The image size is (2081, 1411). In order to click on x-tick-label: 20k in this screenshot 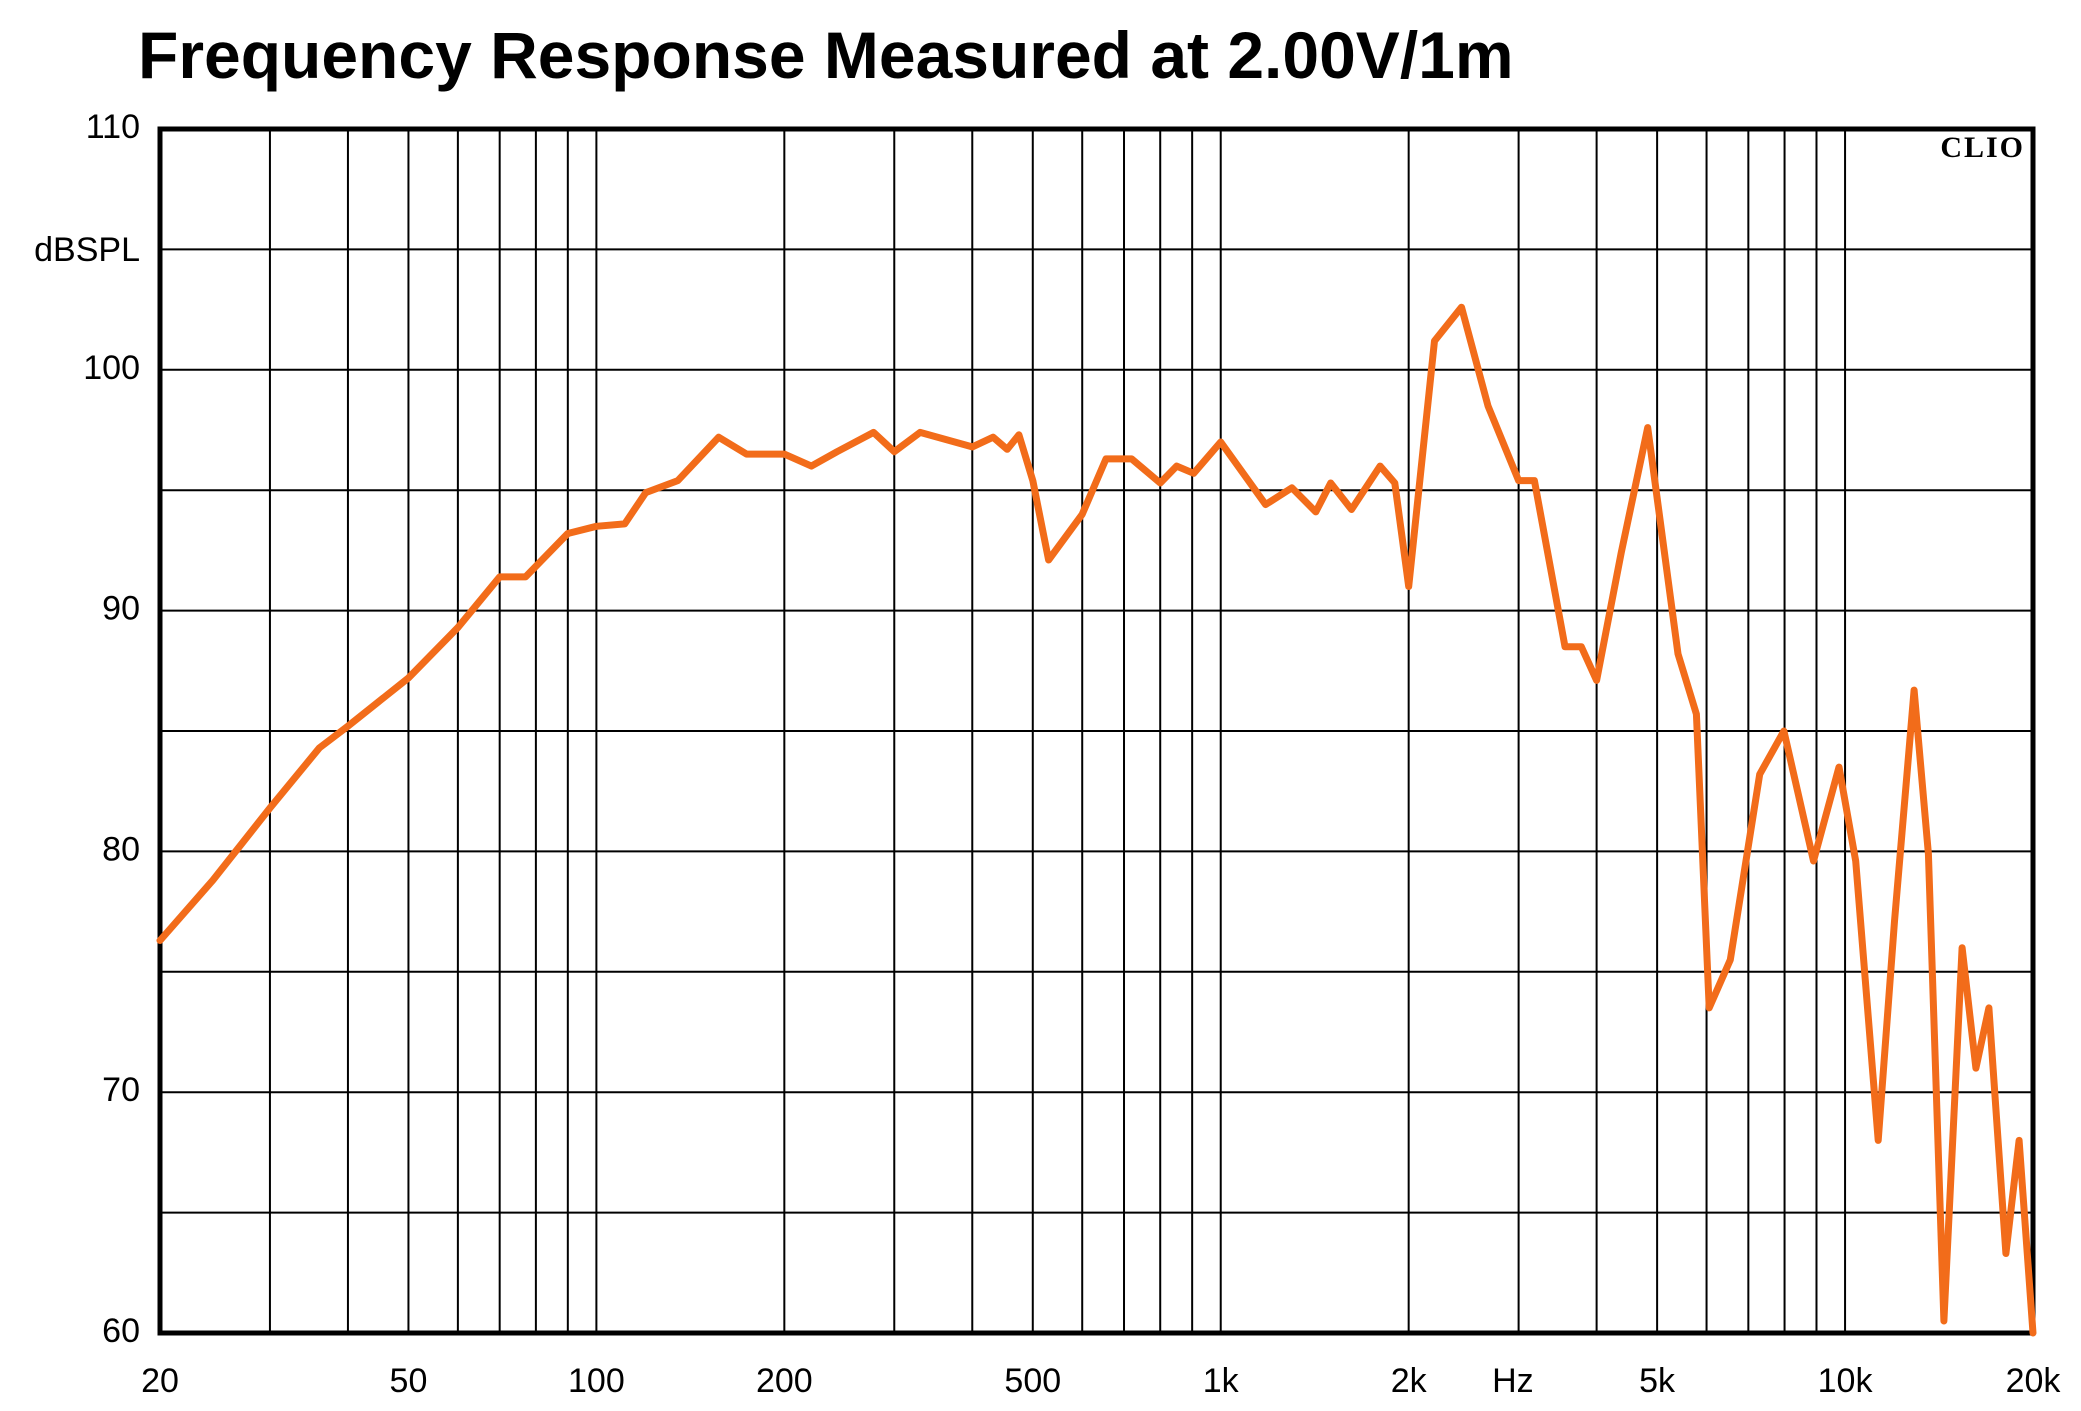, I will do `click(2034, 1381)`.